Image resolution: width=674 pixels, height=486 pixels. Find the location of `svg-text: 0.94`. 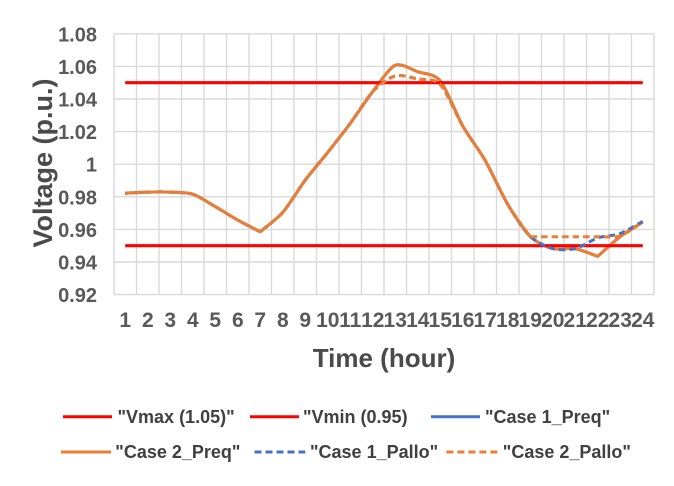

svg-text: 0.94 is located at coordinates (78, 264).